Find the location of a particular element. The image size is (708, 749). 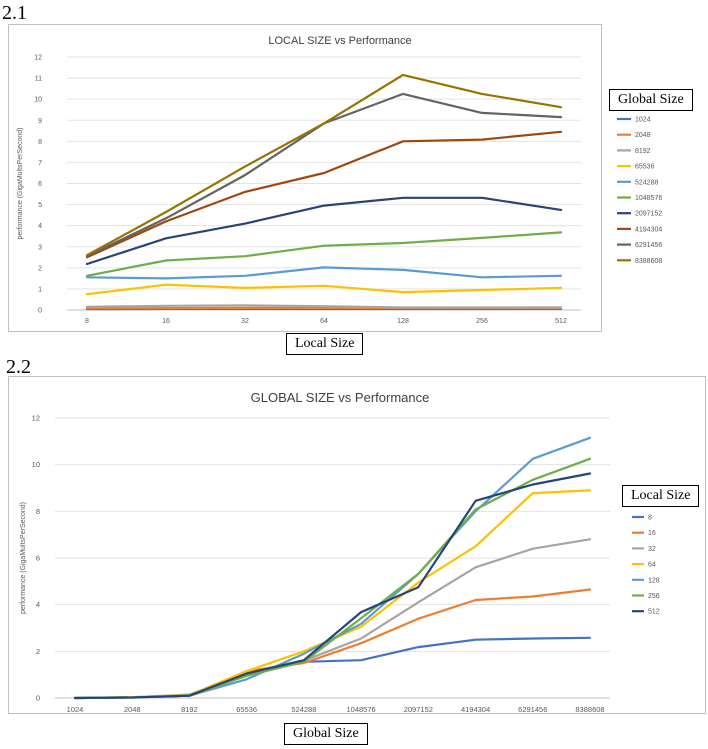

global-y-tick-label: 2 is located at coordinates (38, 651).